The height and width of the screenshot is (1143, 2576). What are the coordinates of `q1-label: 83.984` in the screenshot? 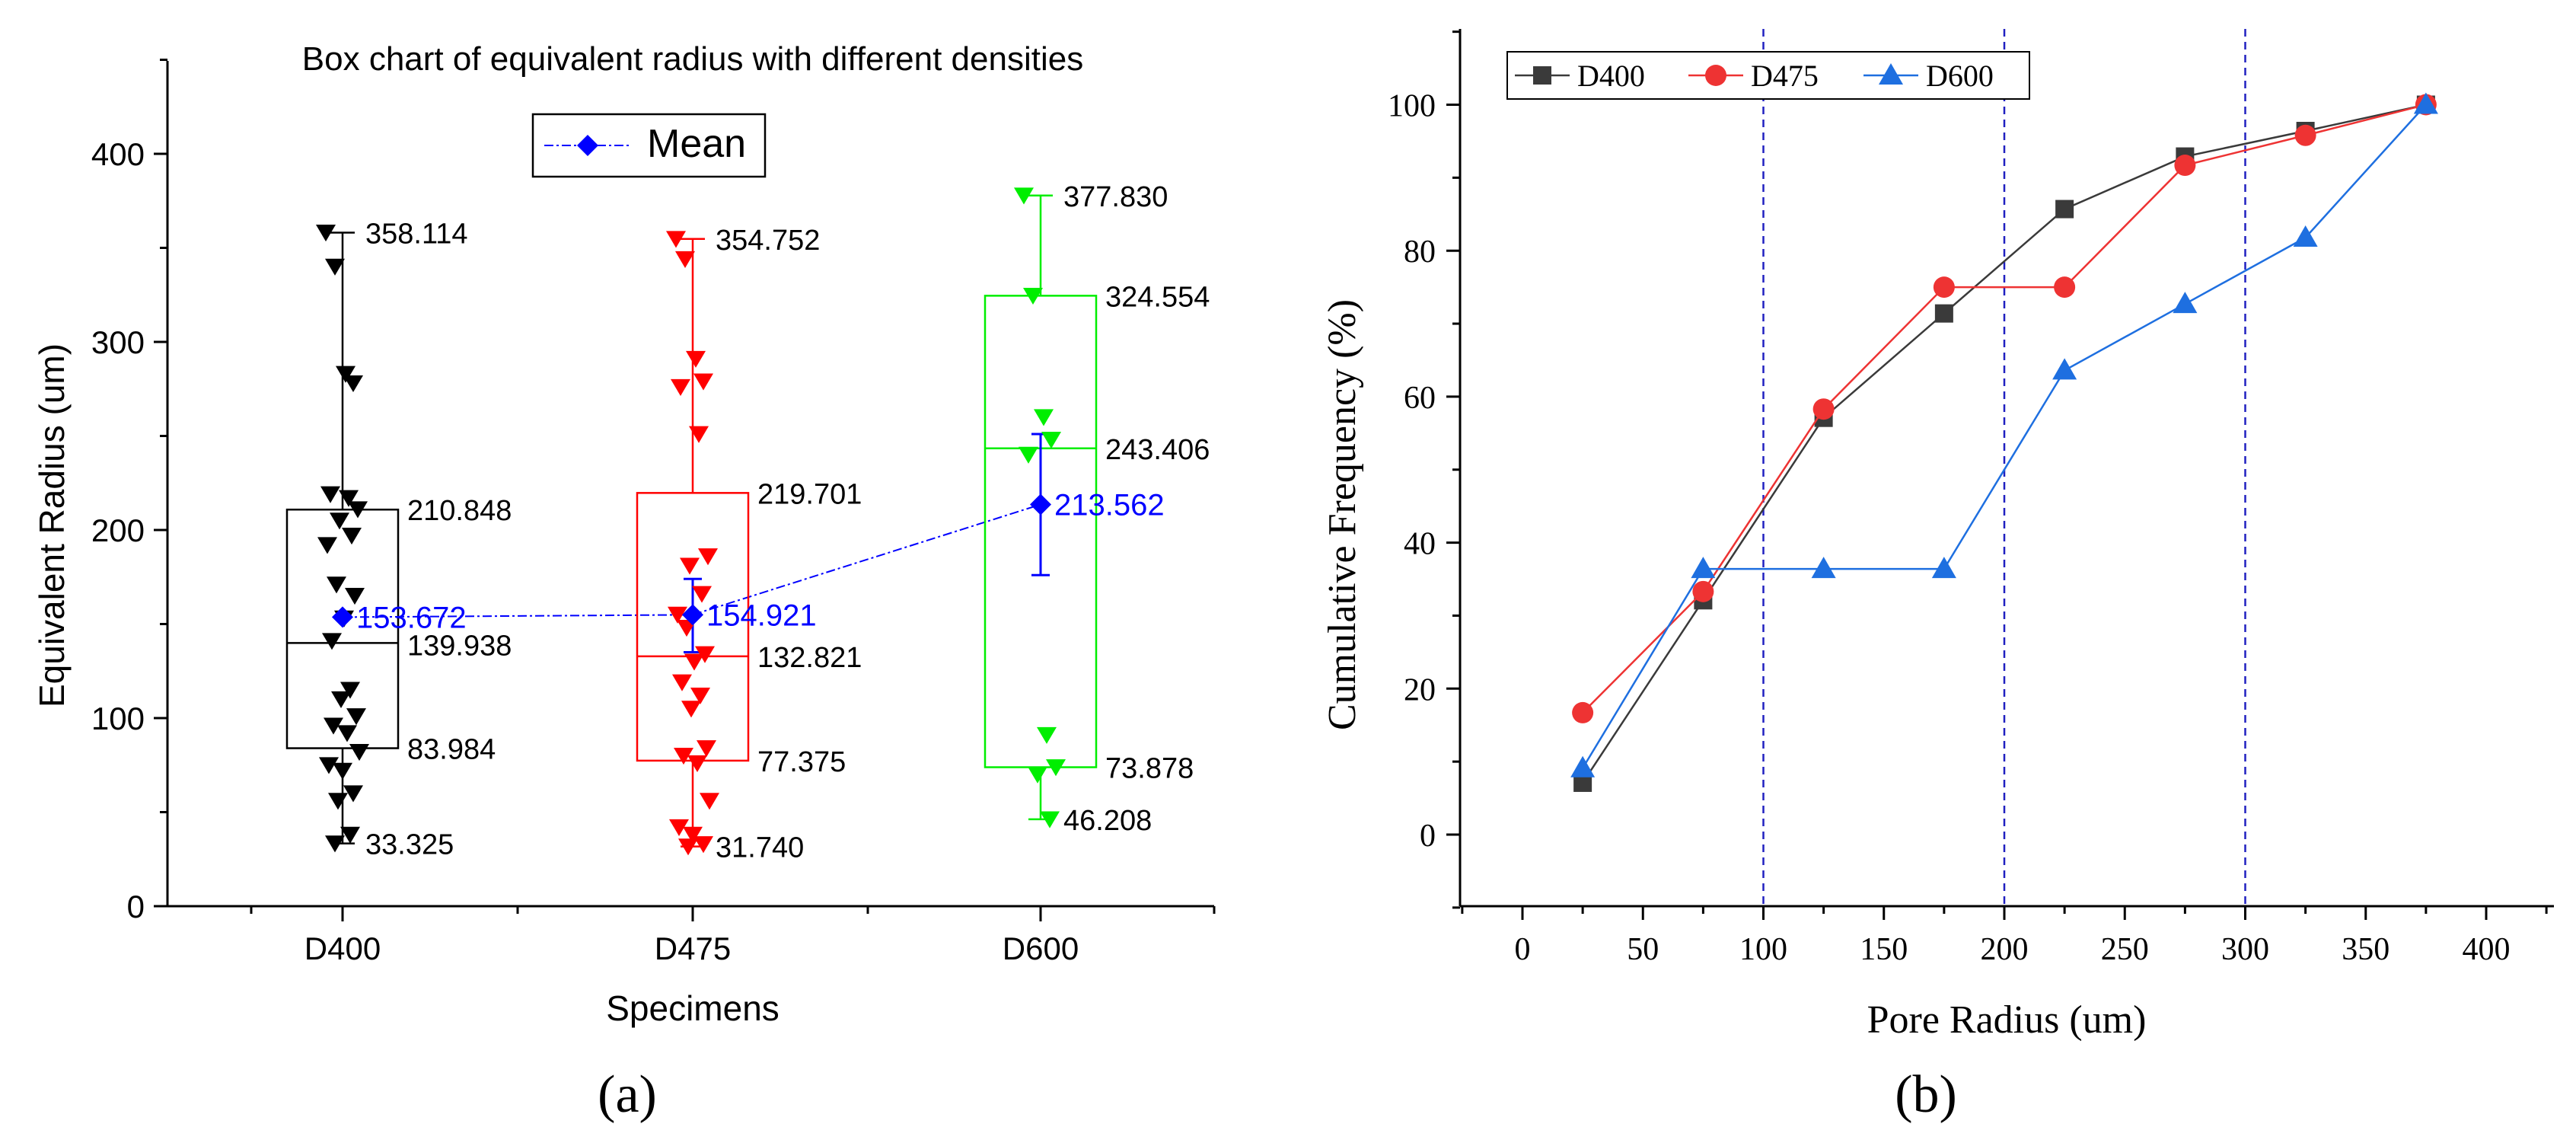 It's located at (452, 750).